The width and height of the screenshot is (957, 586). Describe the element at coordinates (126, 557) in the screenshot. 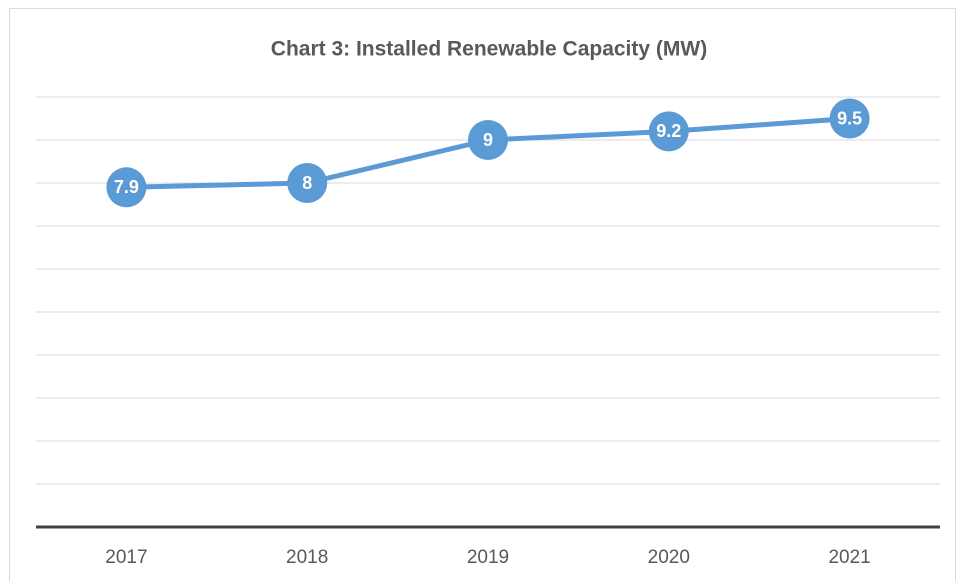

I see `x-tick-label: 2017` at that location.